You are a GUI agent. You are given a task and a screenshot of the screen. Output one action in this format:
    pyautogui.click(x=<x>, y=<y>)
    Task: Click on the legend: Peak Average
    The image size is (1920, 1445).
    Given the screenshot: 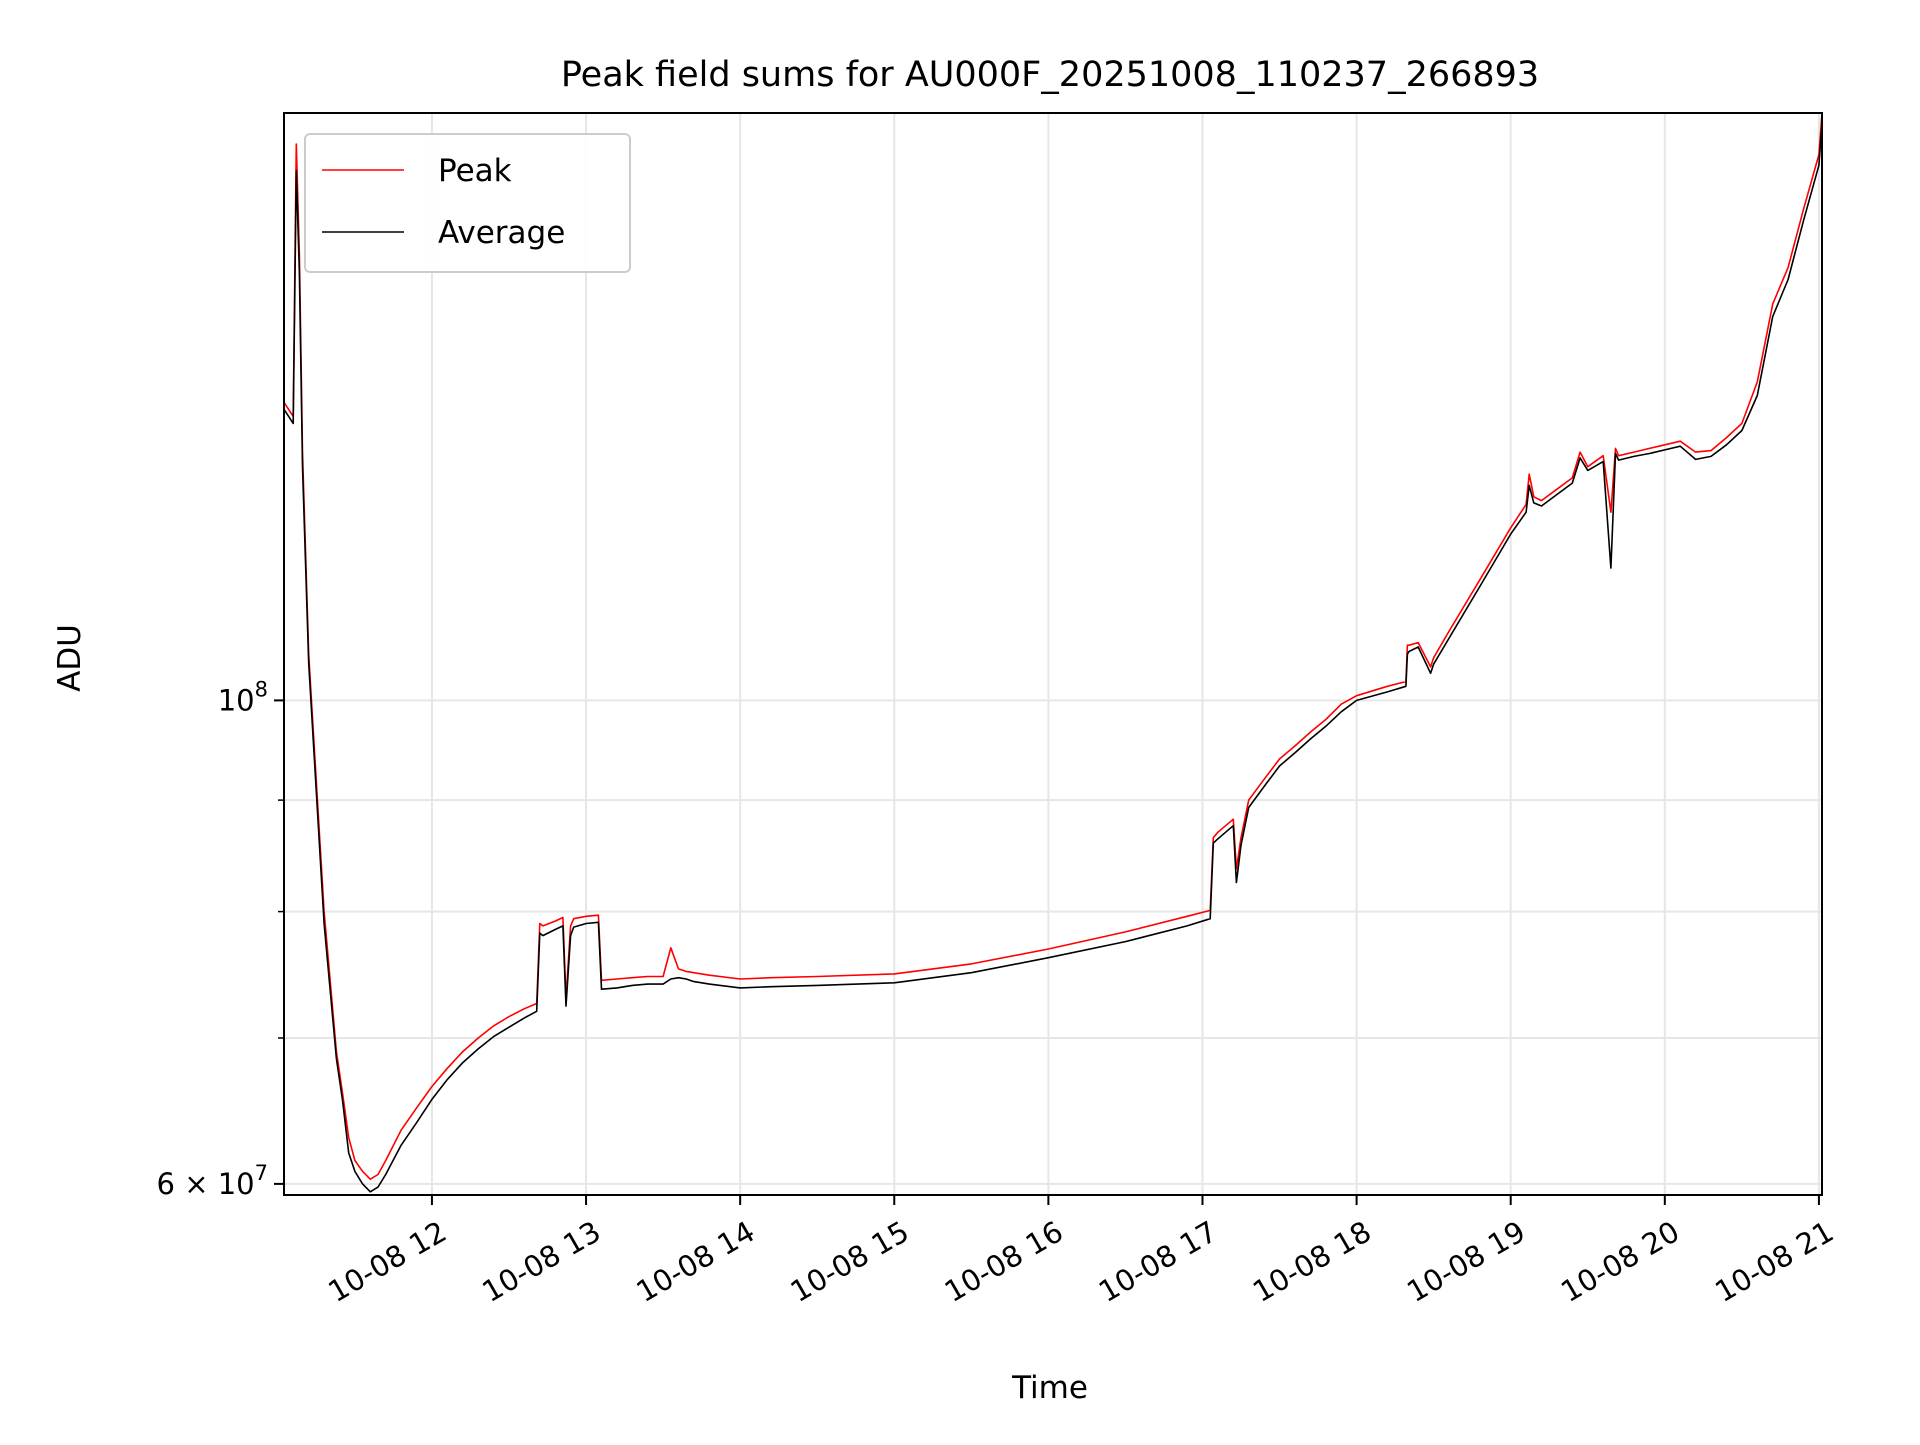 What is the action you would take?
    pyautogui.click(x=467, y=203)
    